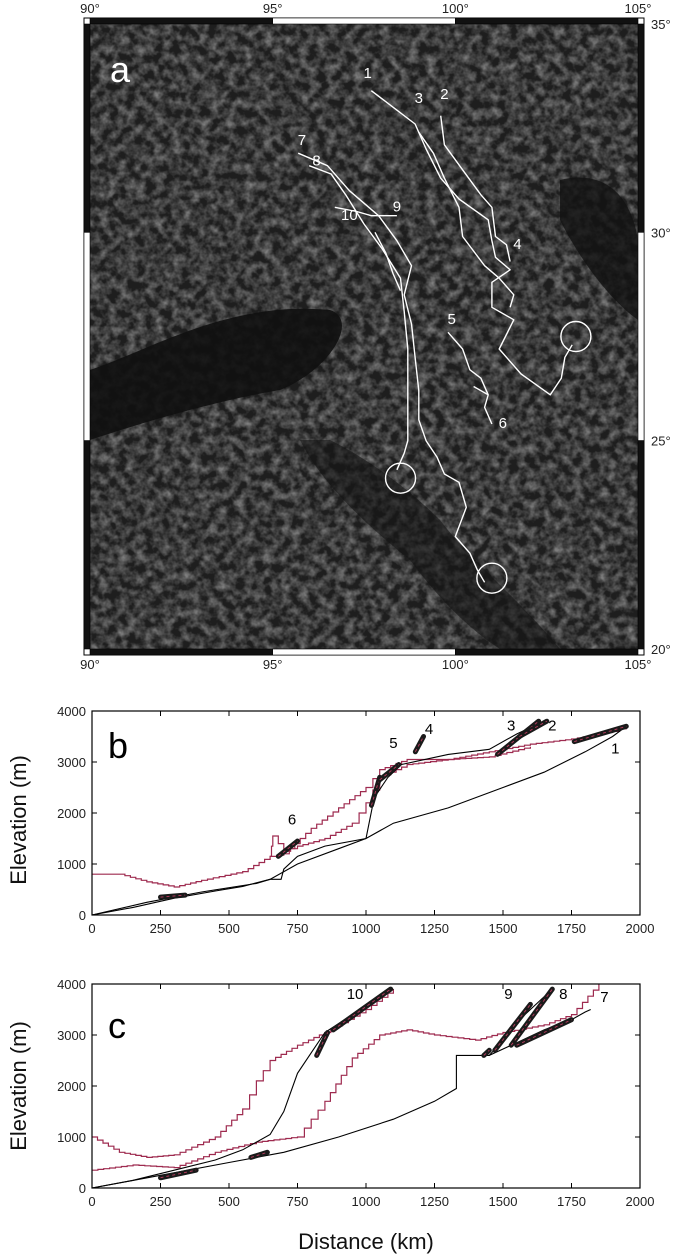 This screenshot has height=1260, width=678. Describe the element at coordinates (434, 928) in the screenshot. I see `x-tick-label-b-5: 1250` at that location.